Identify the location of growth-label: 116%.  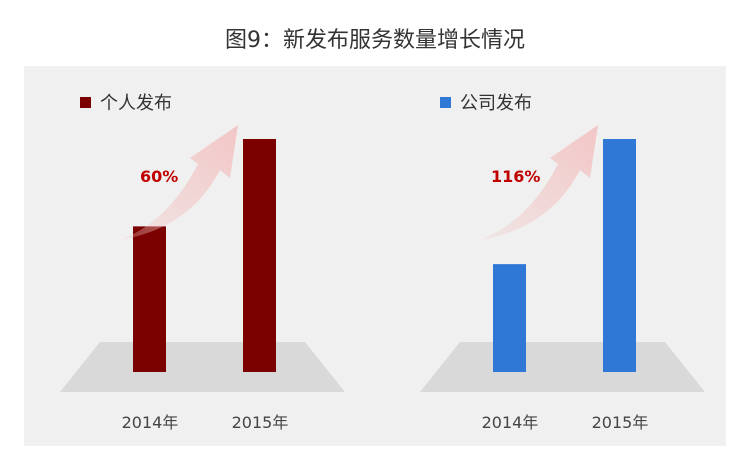
(515, 176).